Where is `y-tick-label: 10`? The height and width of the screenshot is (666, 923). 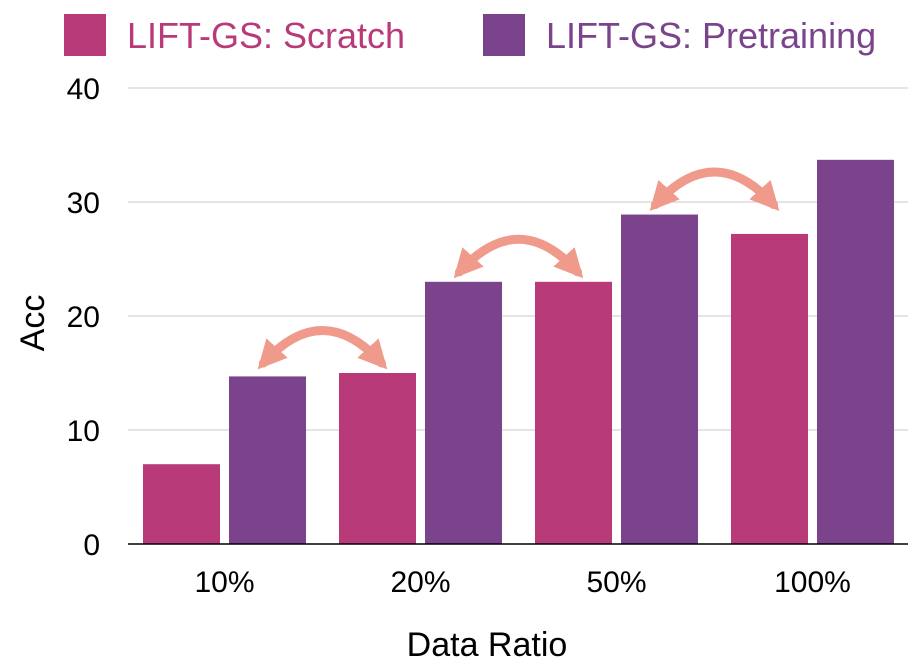
y-tick-label: 10 is located at coordinates (83, 431).